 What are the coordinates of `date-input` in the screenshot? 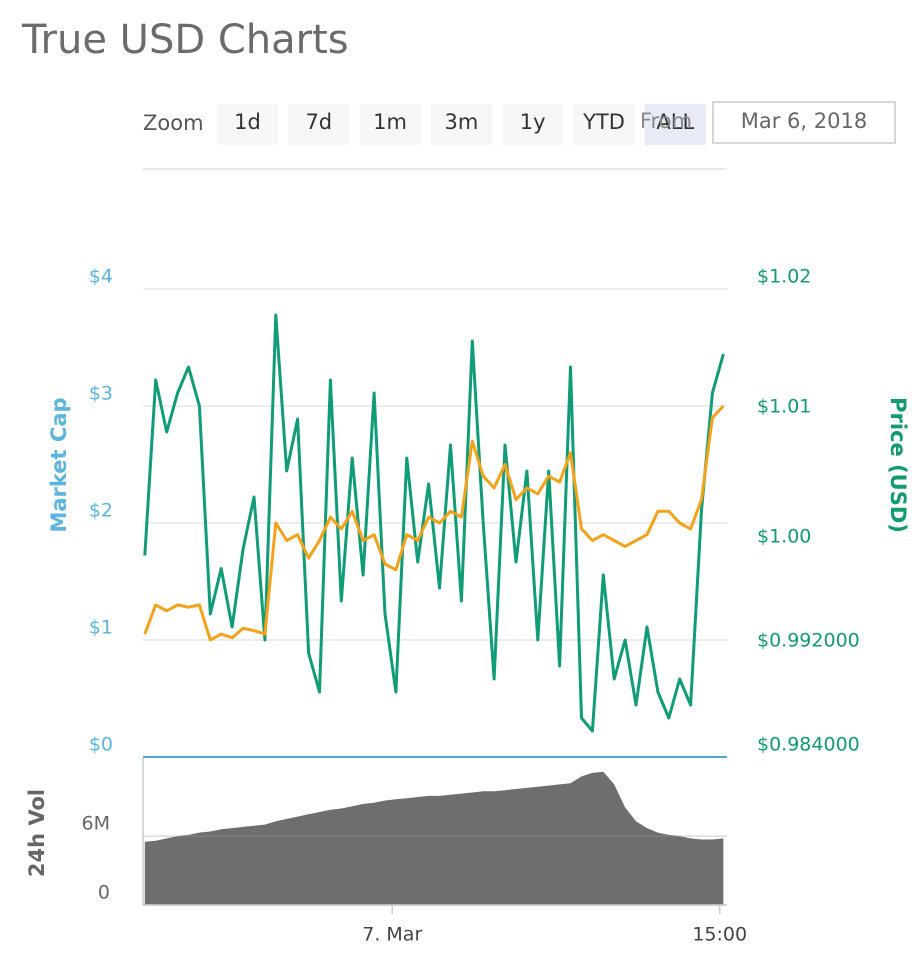 It's located at (804, 122).